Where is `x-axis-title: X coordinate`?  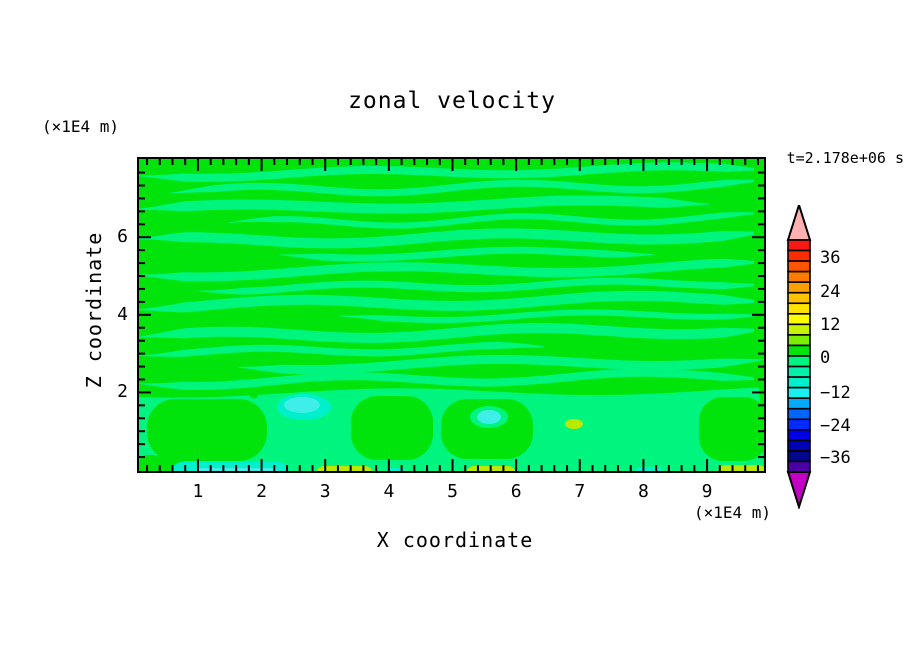
x-axis-title: X coordinate is located at coordinates (455, 540).